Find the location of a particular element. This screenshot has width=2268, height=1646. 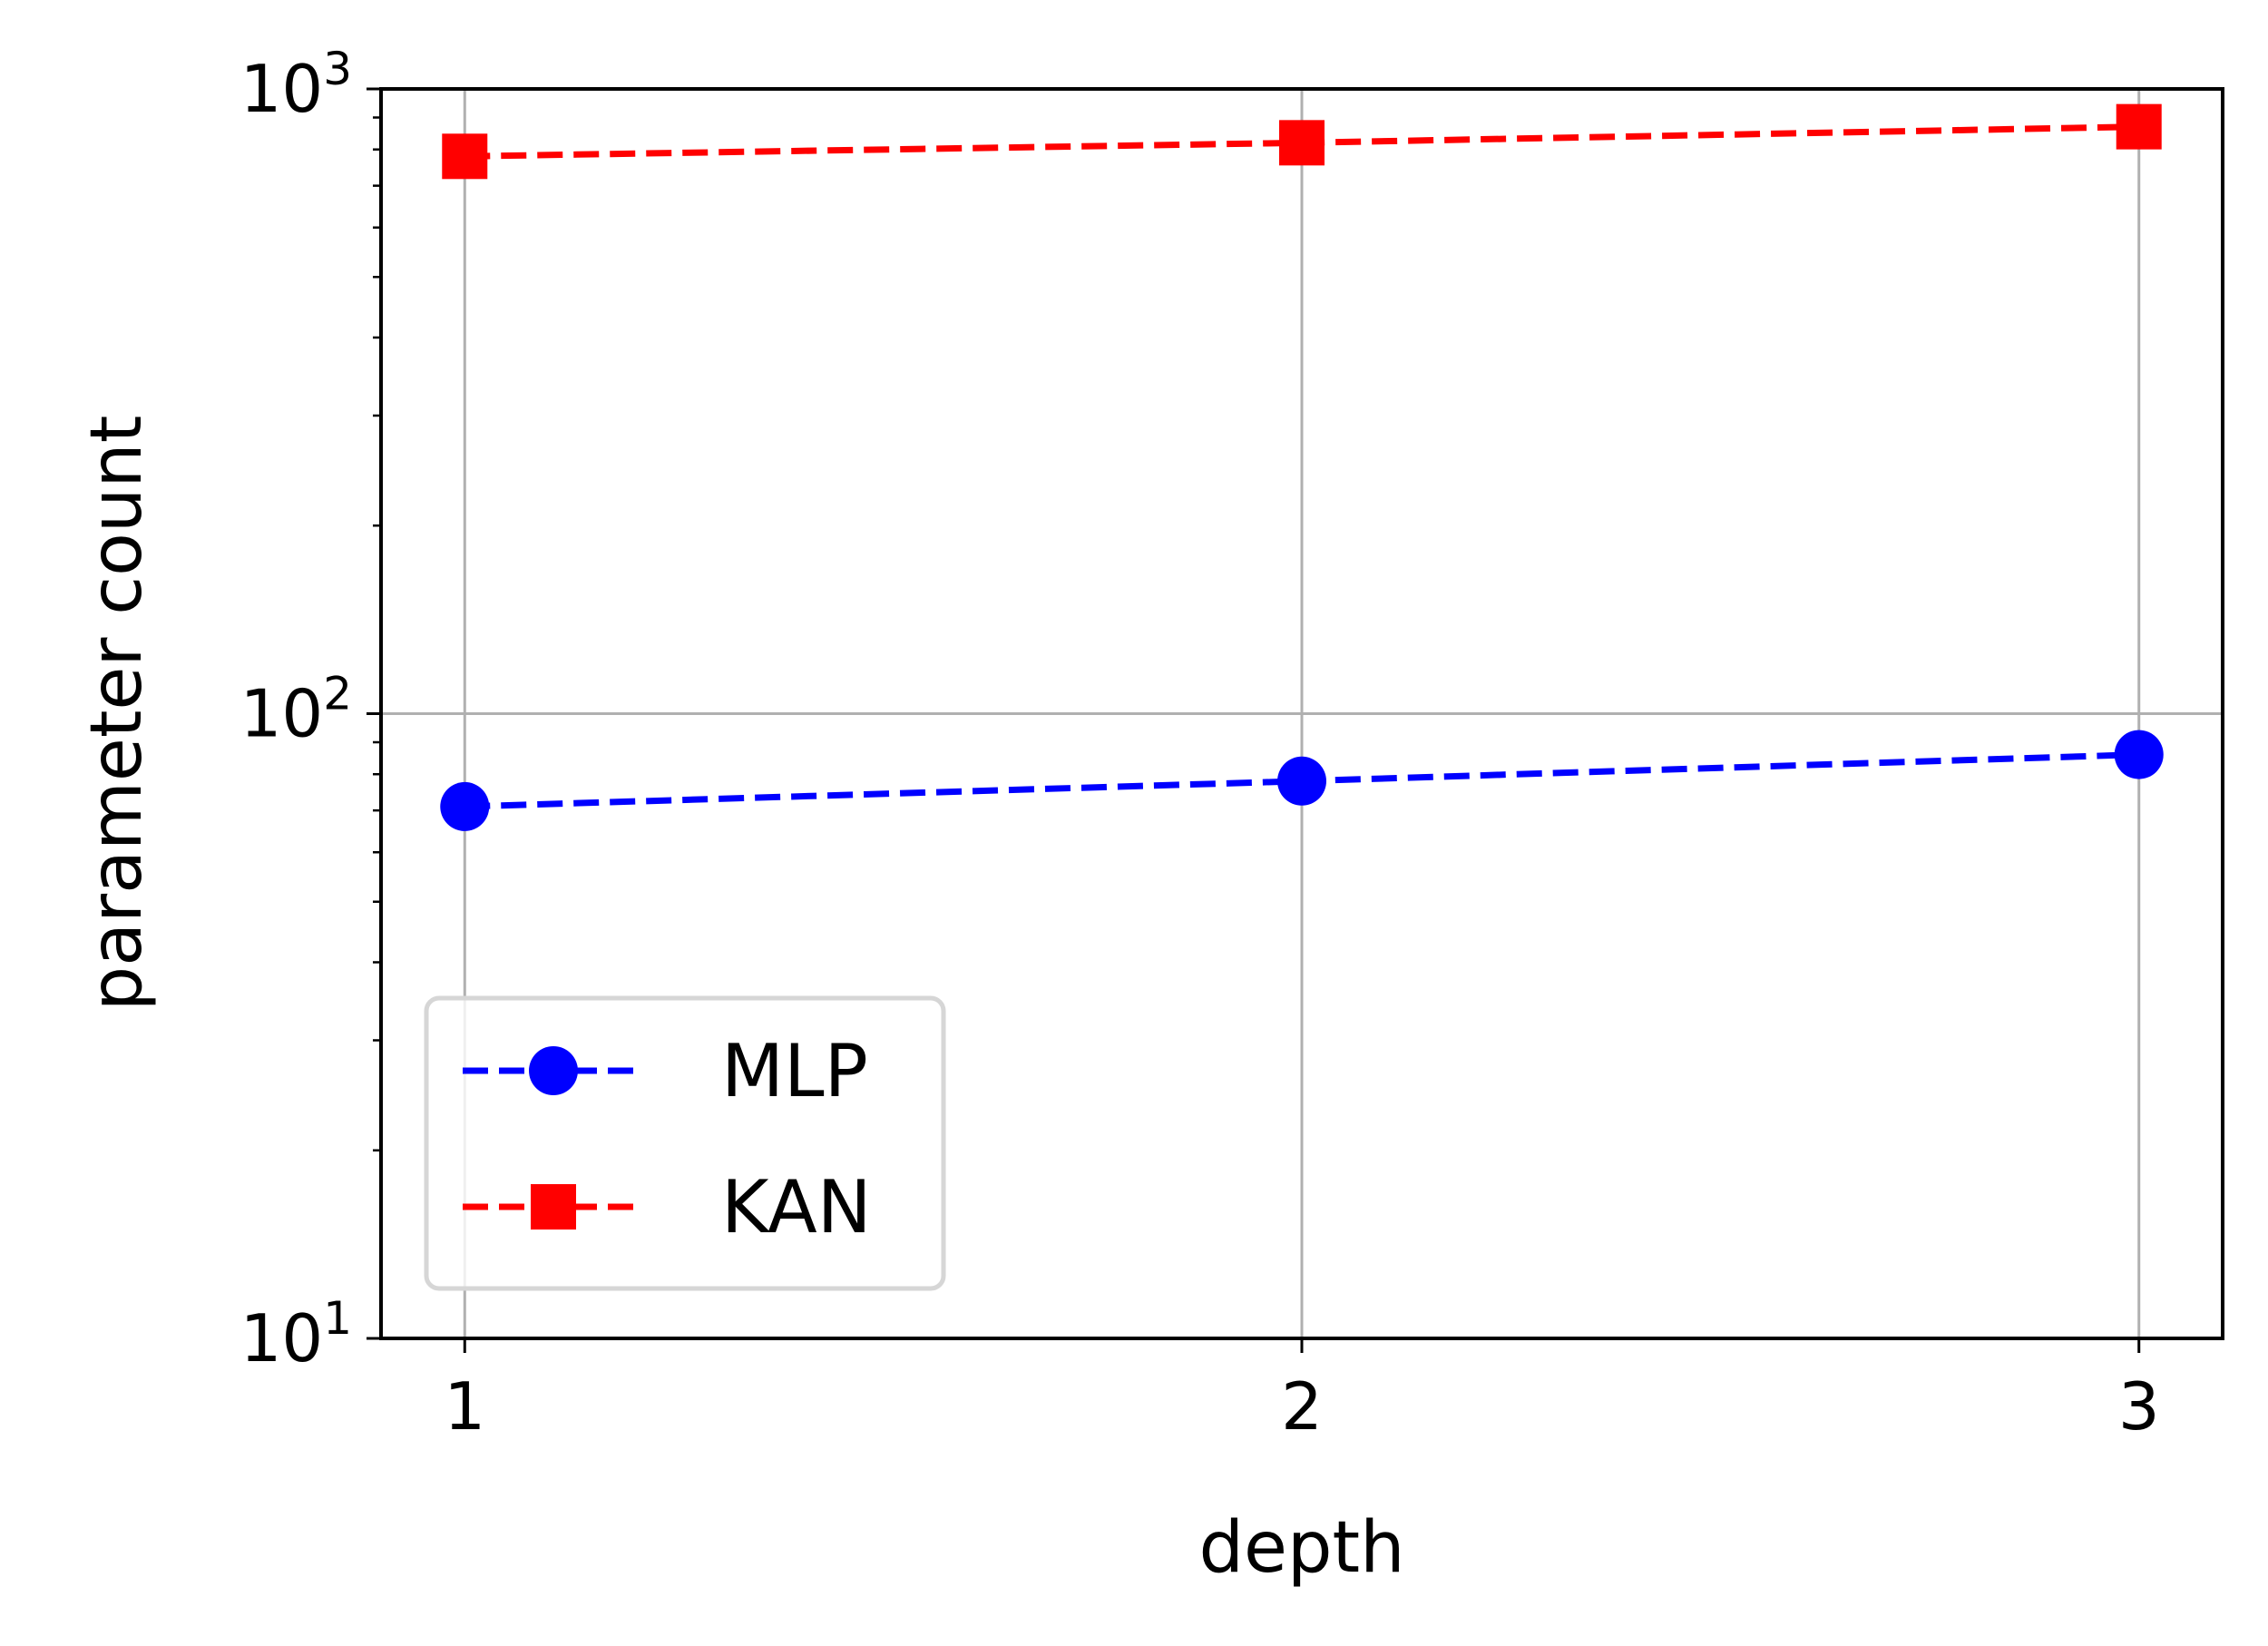

legend-label: KAN is located at coordinates (797, 1207).